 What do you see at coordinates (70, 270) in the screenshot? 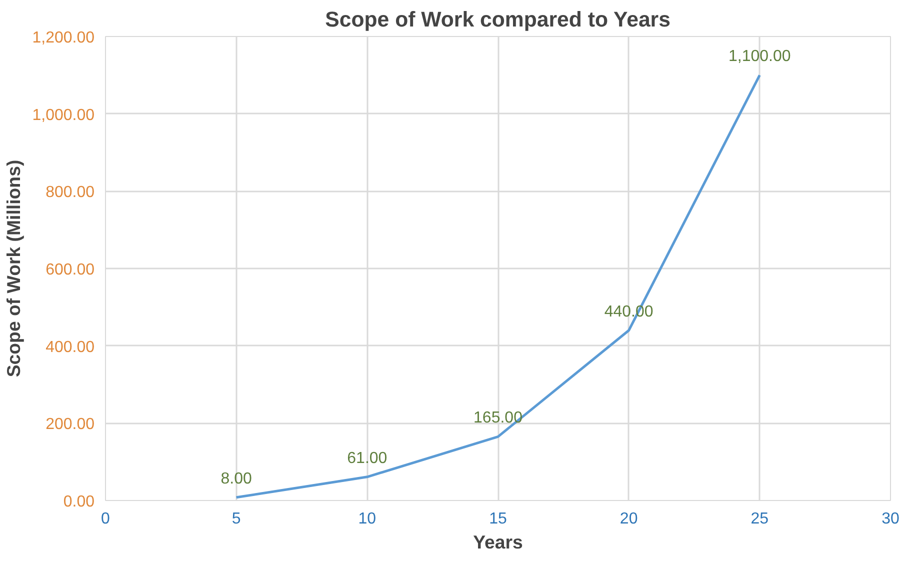
I see `y-tick-label: 600.00` at bounding box center [70, 270].